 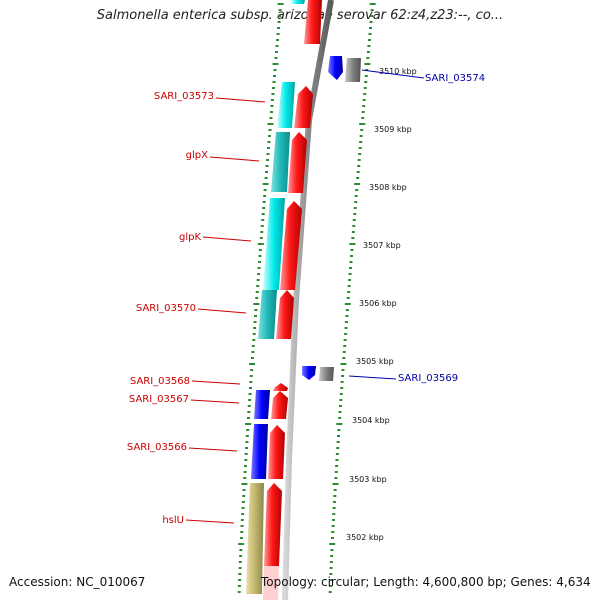 What do you see at coordinates (280, 162) in the screenshot?
I see `gene-block-glpx` at bounding box center [280, 162].